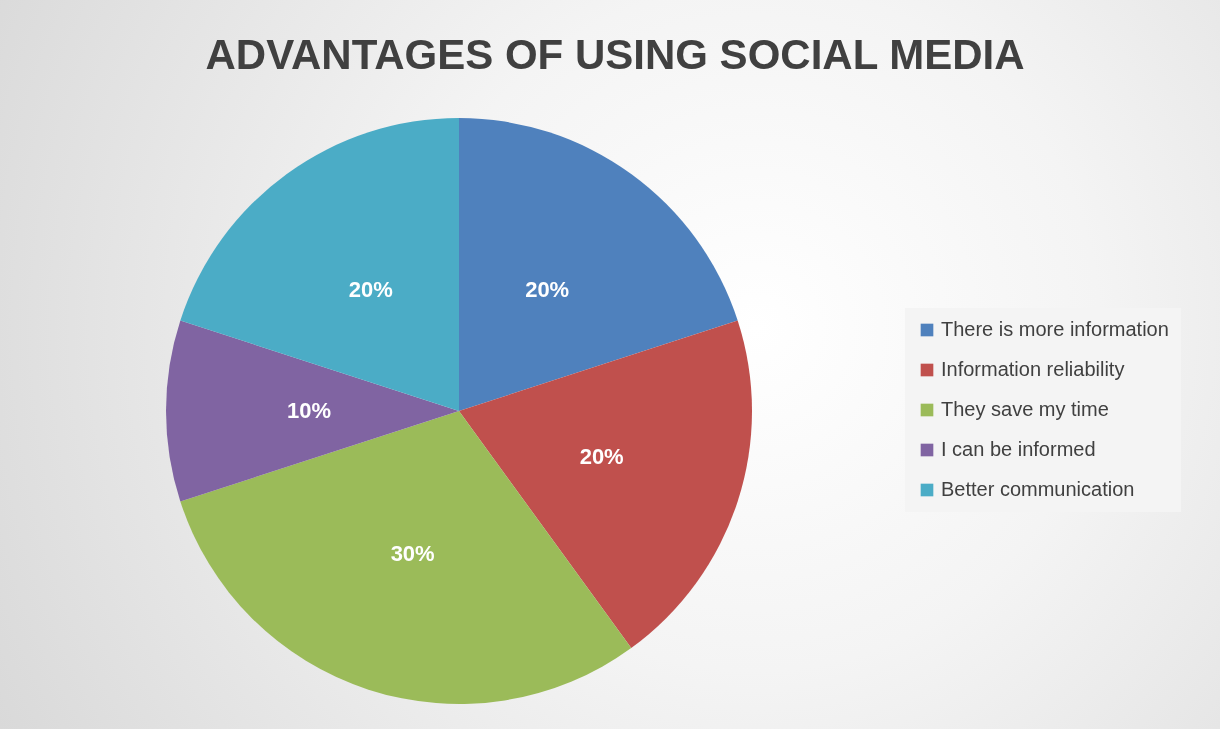 Image resolution: width=1220 pixels, height=729 pixels. Describe the element at coordinates (1038, 489) in the screenshot. I see `legend-label: Better communication` at that location.